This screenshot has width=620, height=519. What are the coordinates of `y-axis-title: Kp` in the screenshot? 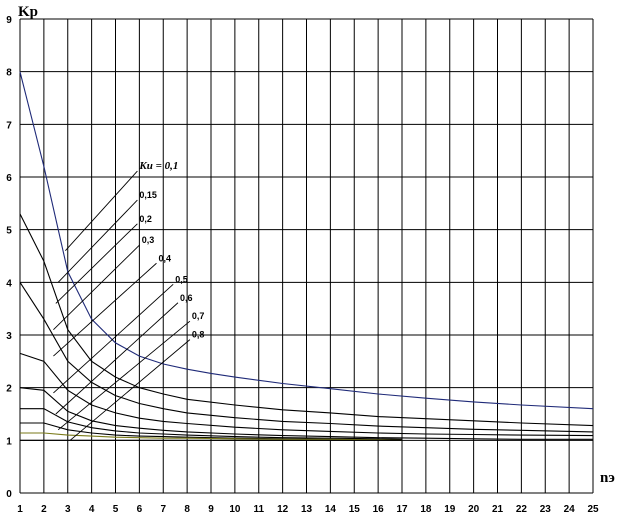 It's located at (28, 12).